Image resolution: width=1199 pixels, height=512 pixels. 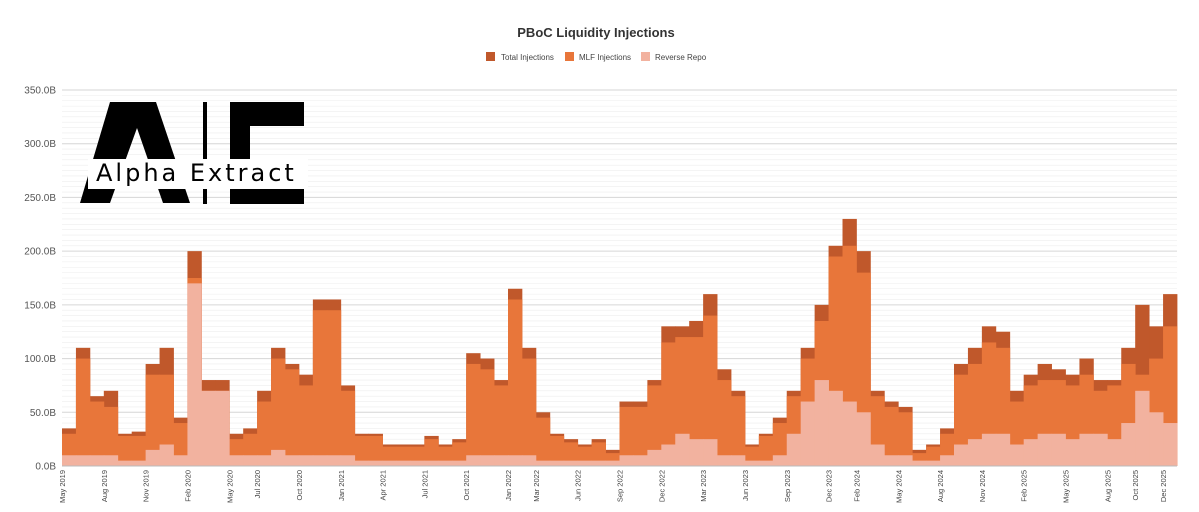 I want to click on x-tick-label: Feb 2025, so click(x=1024, y=486).